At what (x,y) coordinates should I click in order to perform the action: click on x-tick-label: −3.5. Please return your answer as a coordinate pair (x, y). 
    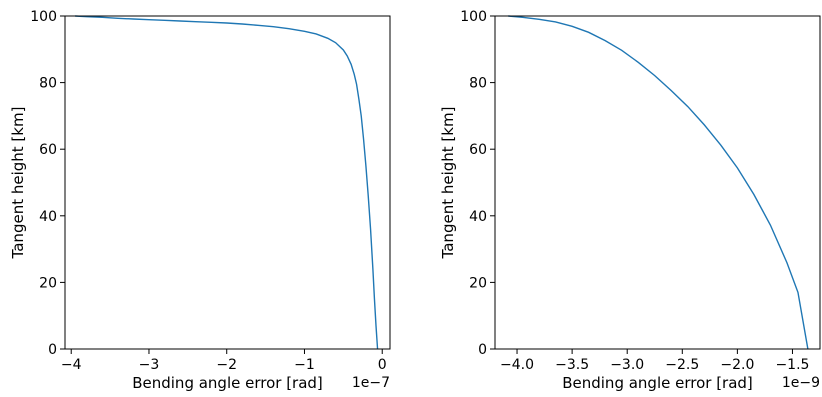
    Looking at the image, I should click on (572, 365).